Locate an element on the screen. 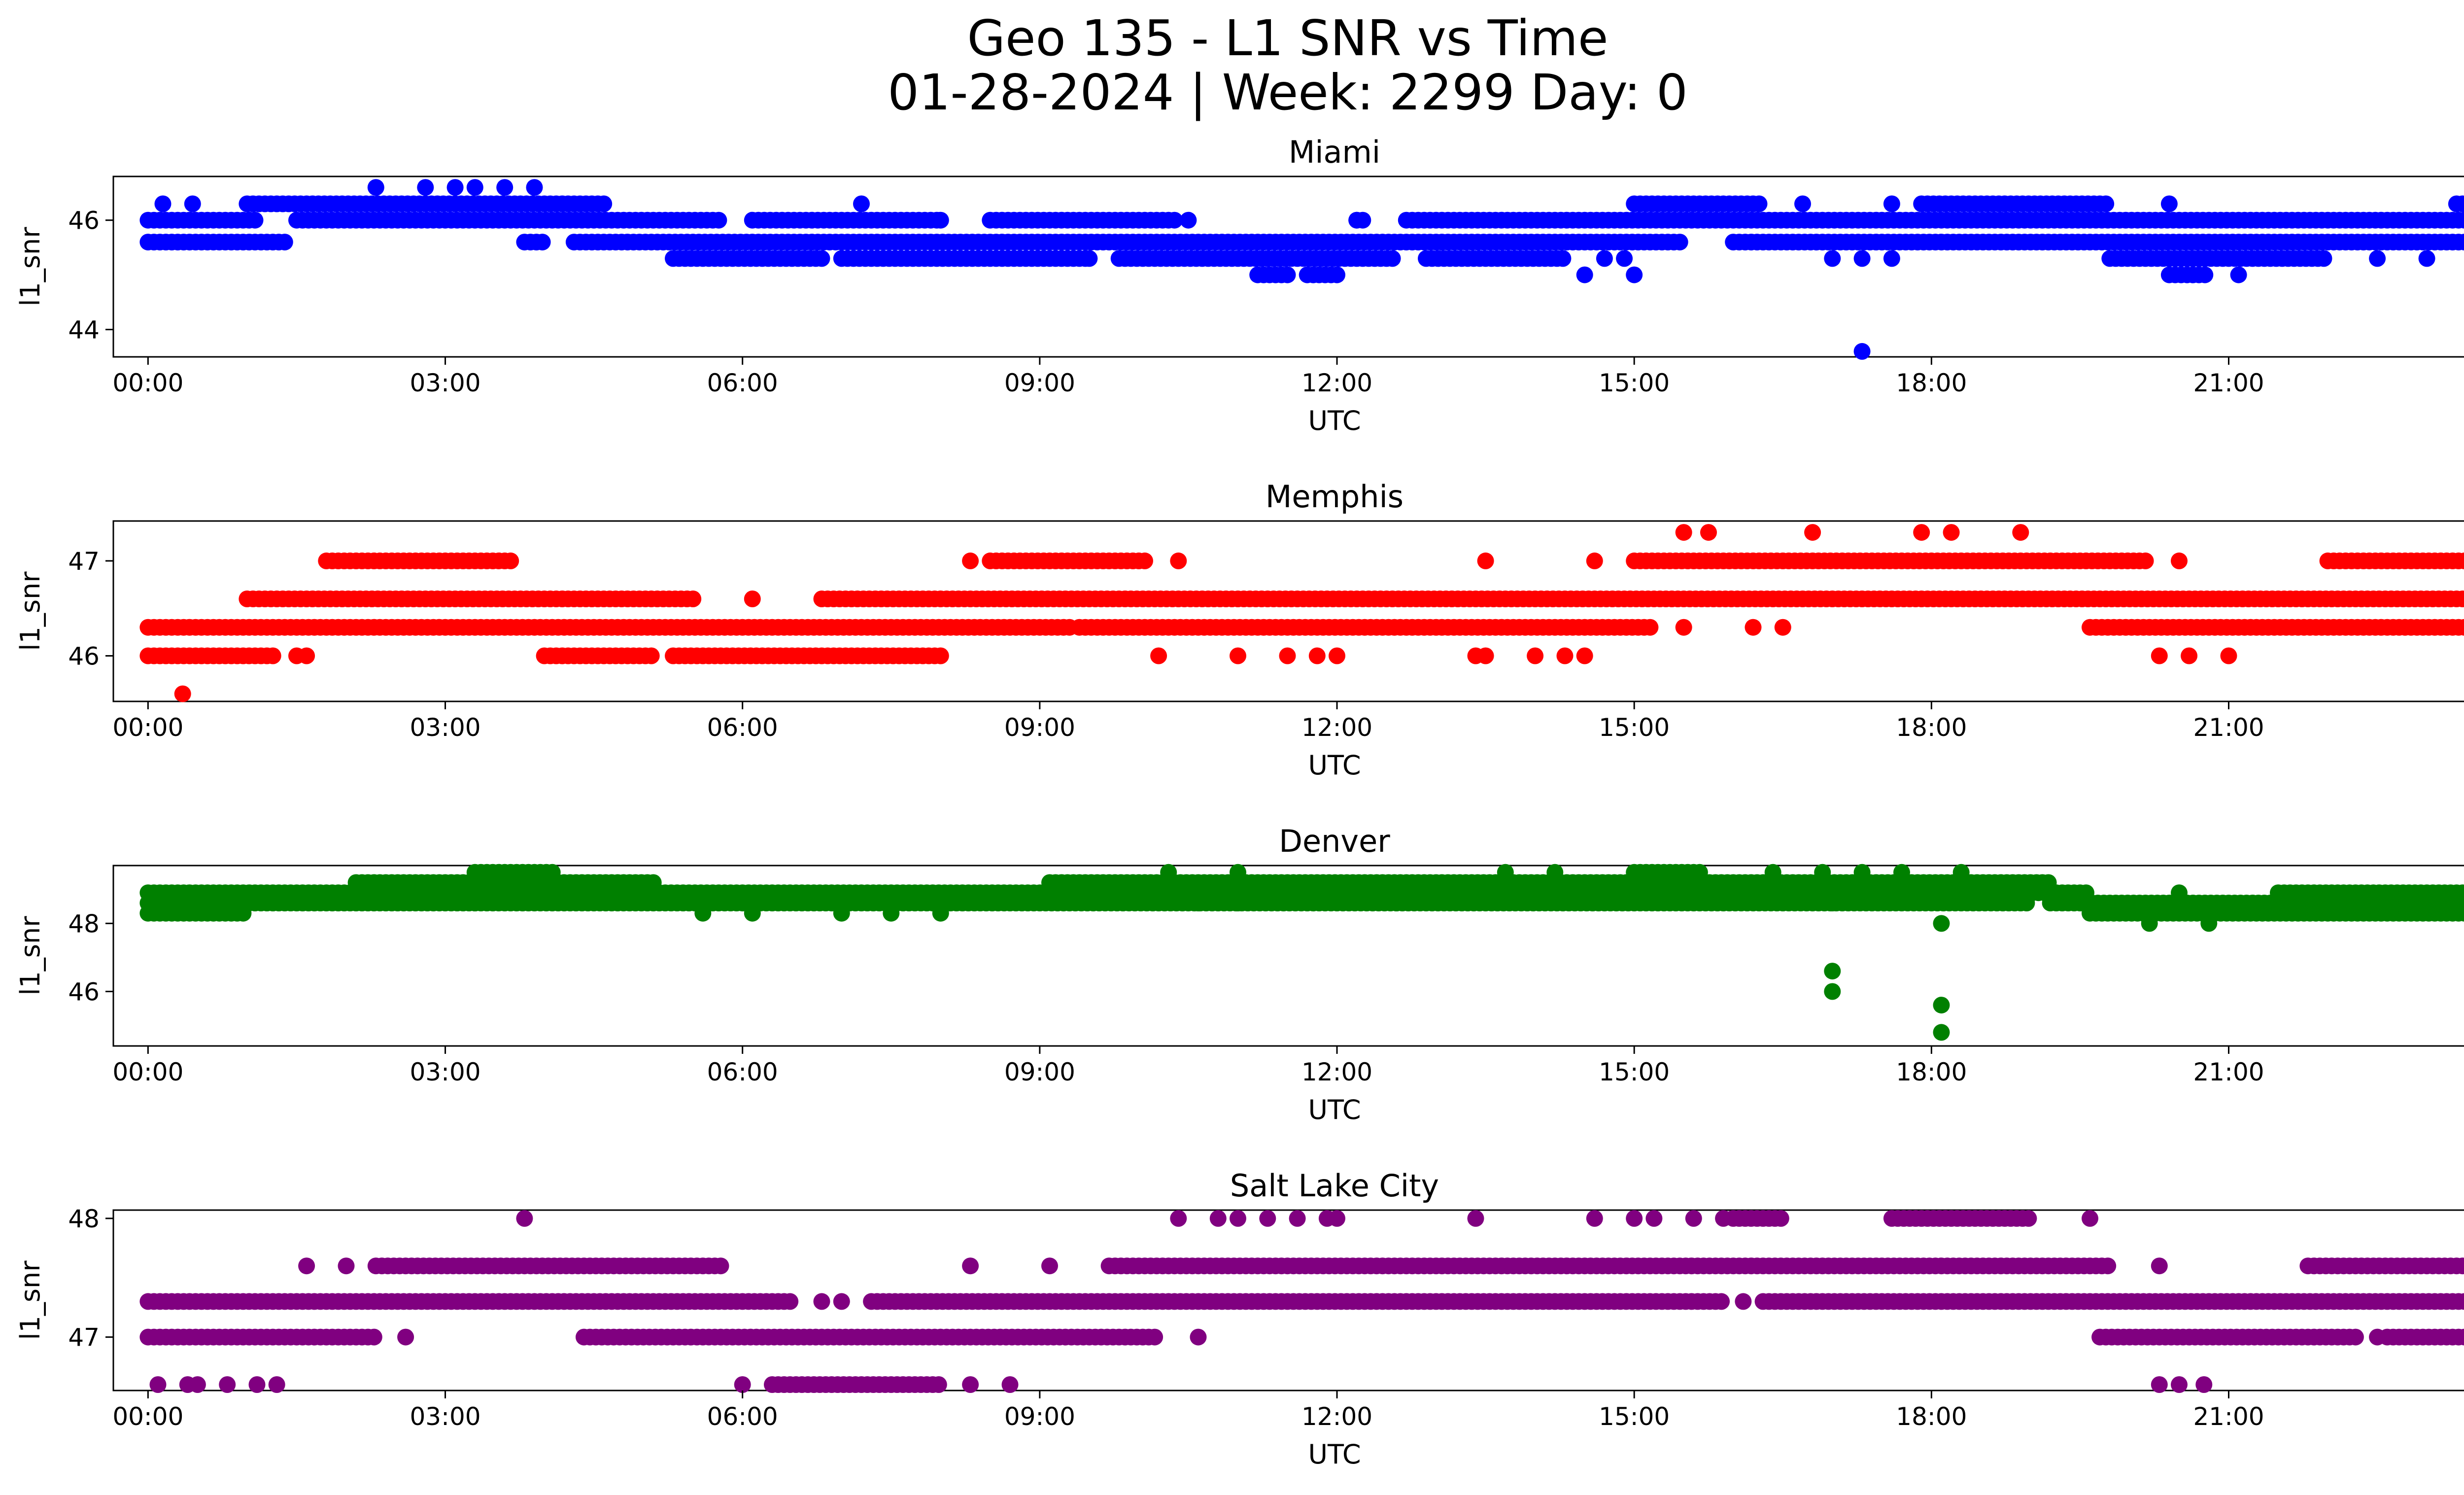  x-tick-label: 06:00 is located at coordinates (742, 1416).